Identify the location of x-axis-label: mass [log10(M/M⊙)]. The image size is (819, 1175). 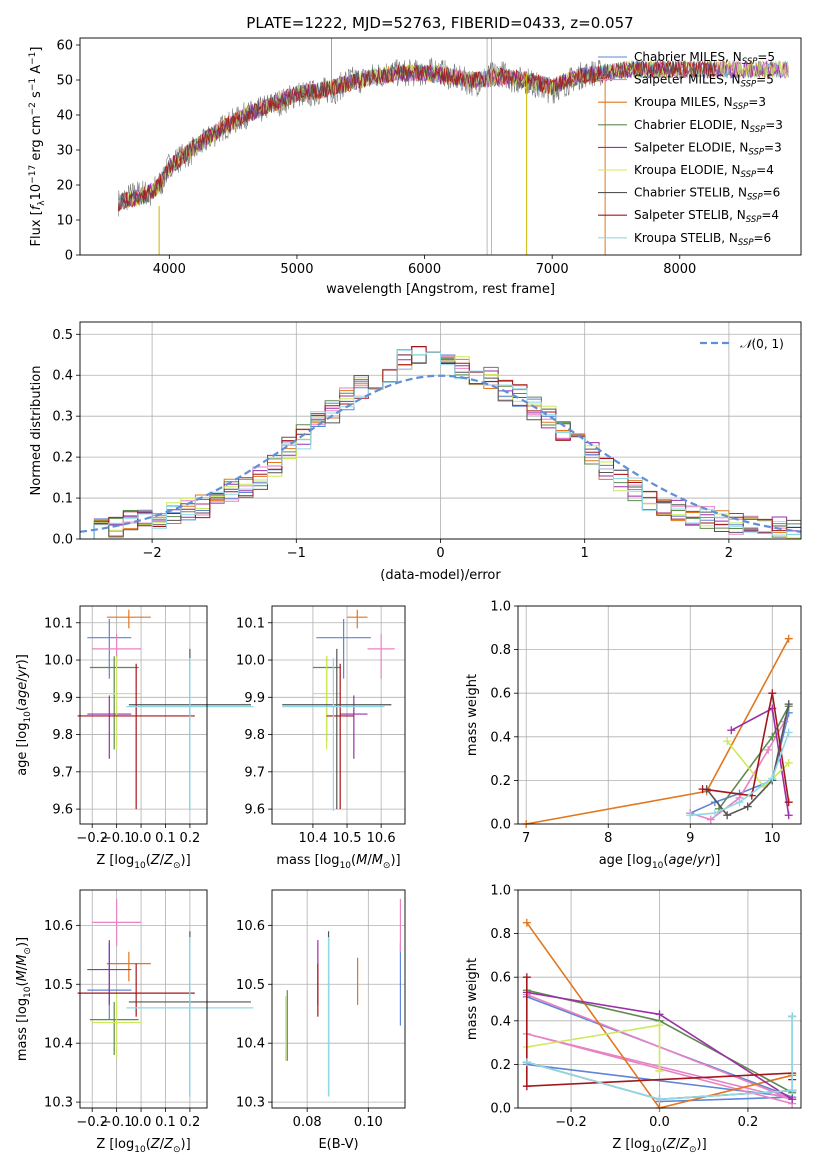
(338, 862).